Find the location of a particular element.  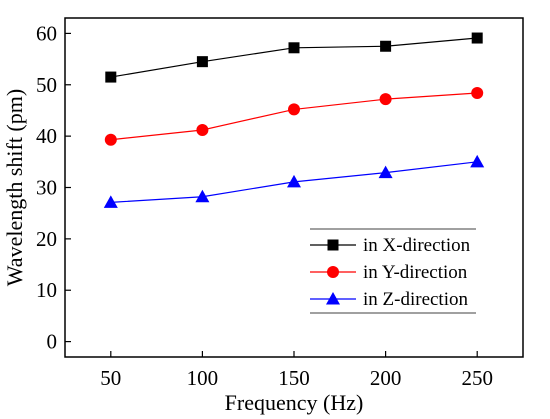

x-tick-label: 100 is located at coordinates (203, 378).